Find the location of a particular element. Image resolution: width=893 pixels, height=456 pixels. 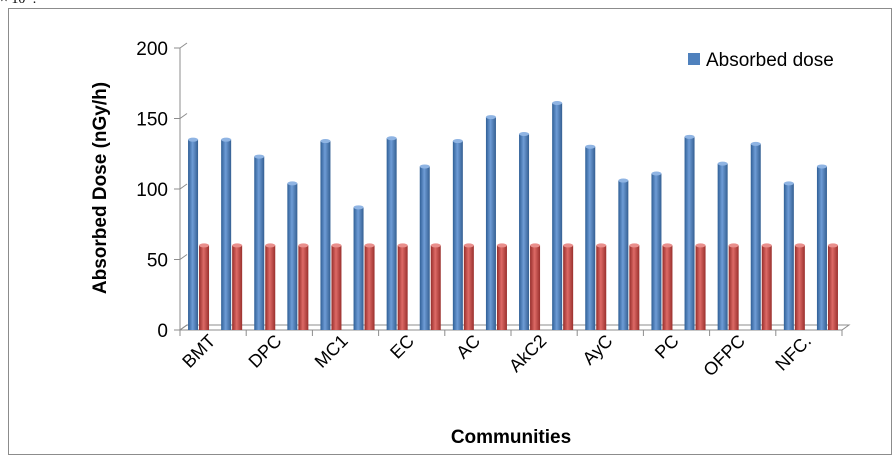

x-axis-title: Communities is located at coordinates (511, 437).